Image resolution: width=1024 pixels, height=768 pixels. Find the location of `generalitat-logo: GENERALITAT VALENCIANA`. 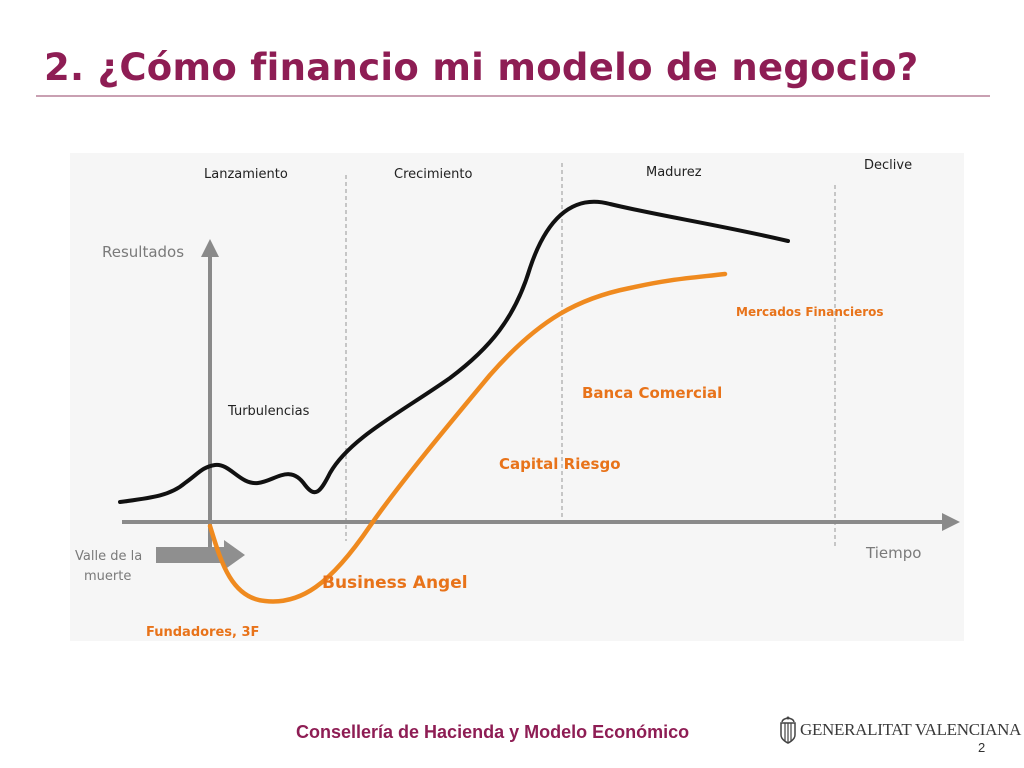

generalitat-logo: GENERALITAT VALENCIANA is located at coordinates (899, 730).